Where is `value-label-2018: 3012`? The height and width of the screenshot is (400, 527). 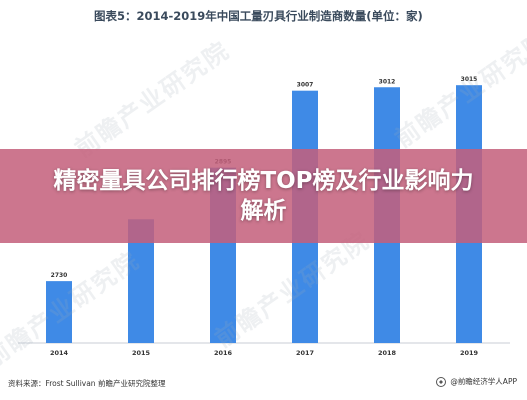 value-label-2018: 3012 is located at coordinates (387, 81).